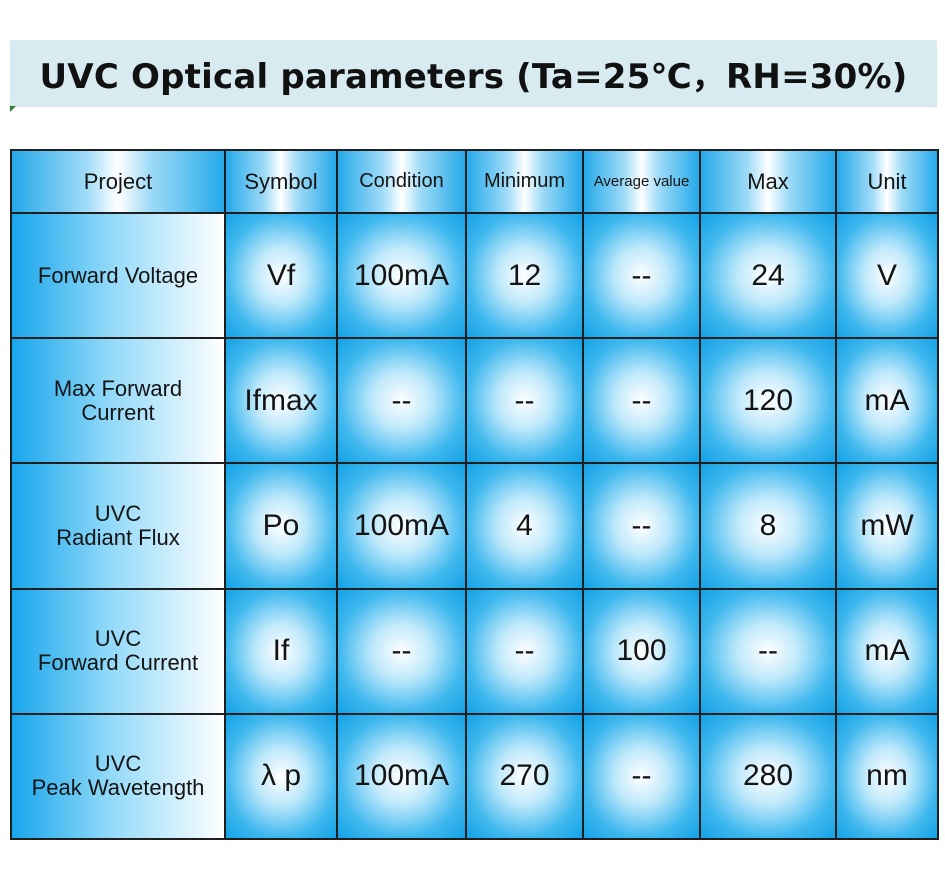 The image size is (945, 872). What do you see at coordinates (118, 537) in the screenshot?
I see `project-label-line-2: Radiant Flux` at bounding box center [118, 537].